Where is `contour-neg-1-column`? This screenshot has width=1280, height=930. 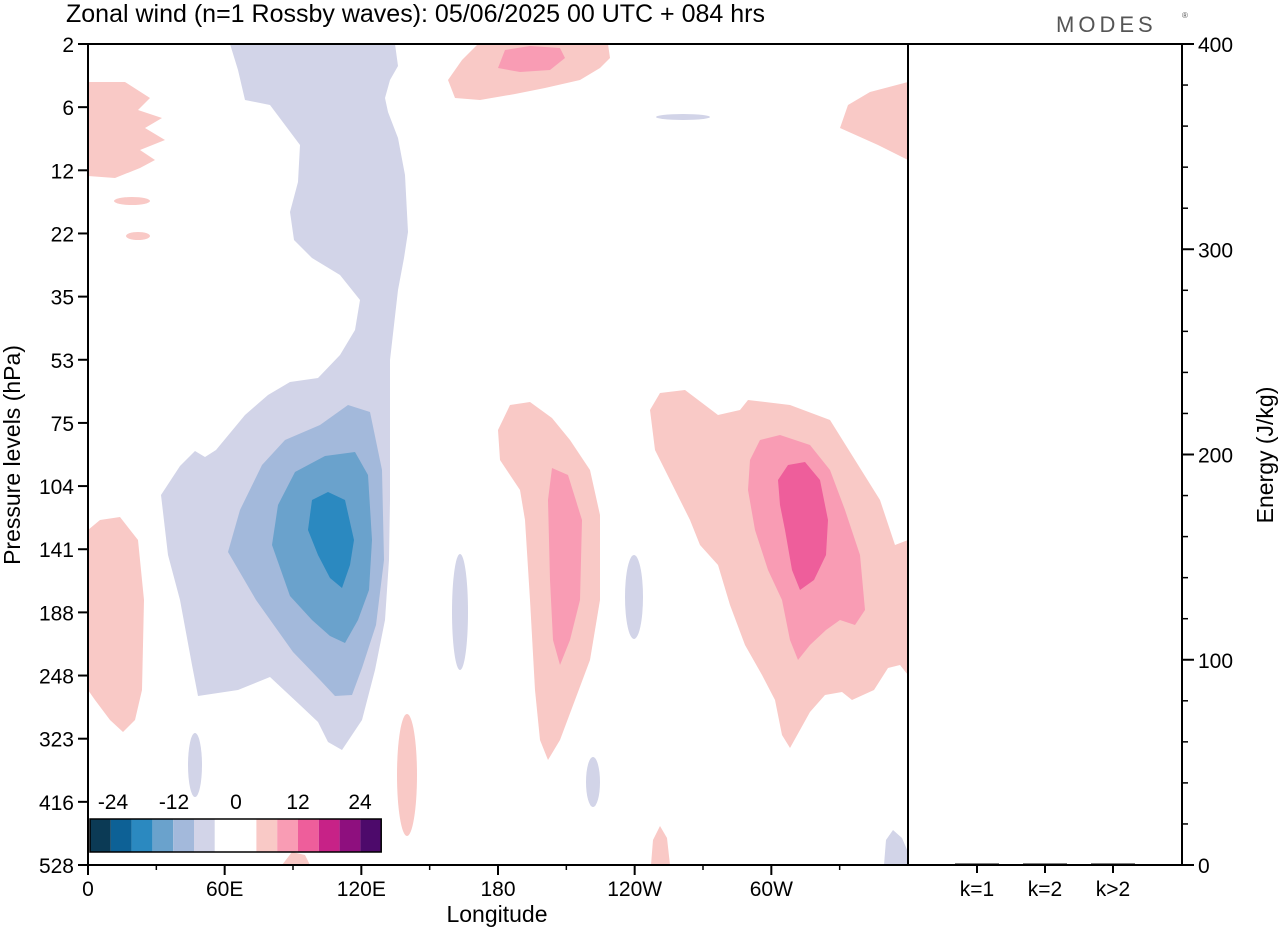
contour-neg-1-column is located at coordinates (284, 397).